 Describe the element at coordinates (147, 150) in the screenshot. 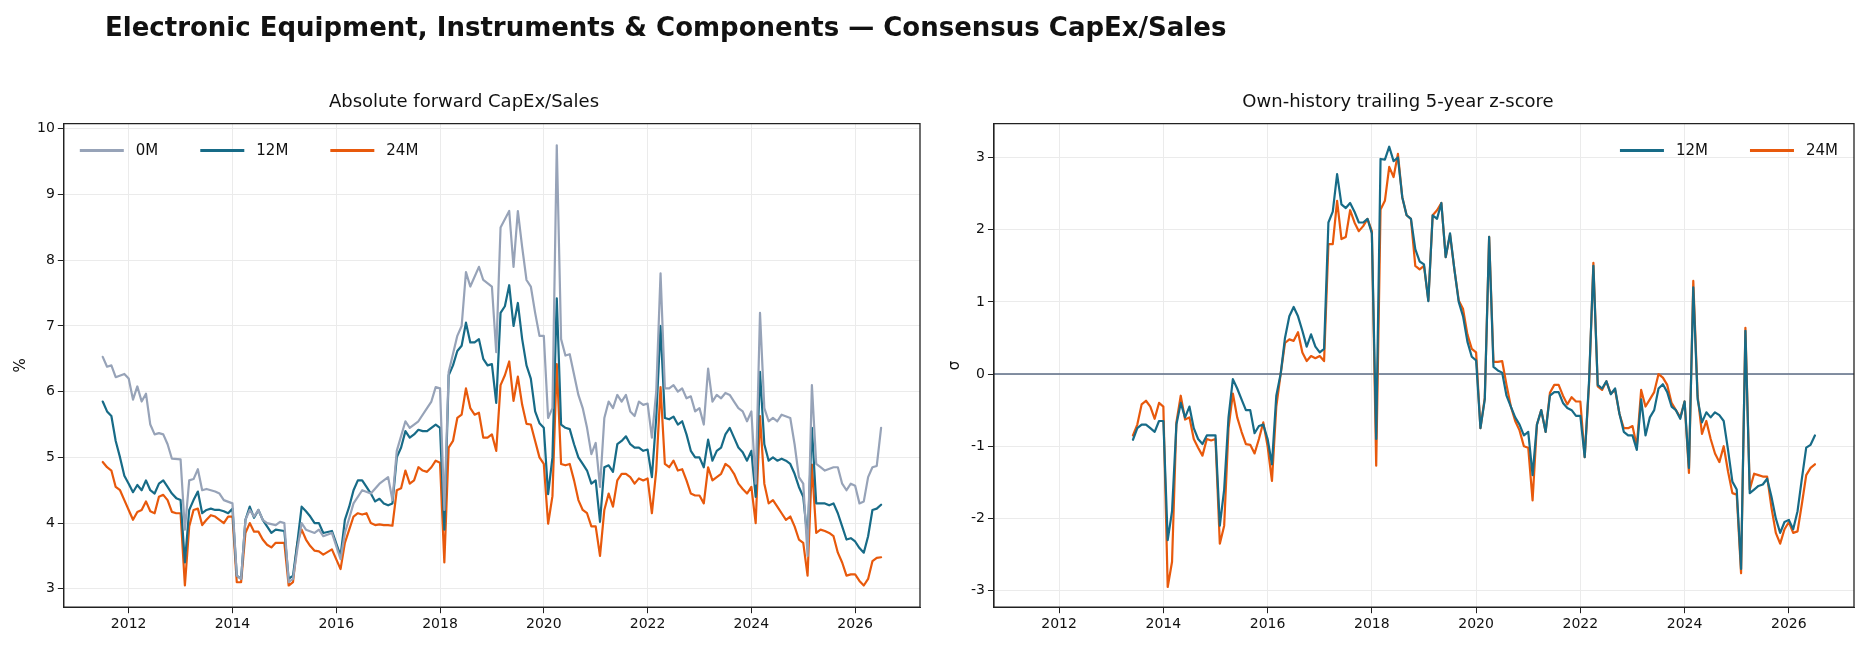

I see `legend-label: 0M` at that location.